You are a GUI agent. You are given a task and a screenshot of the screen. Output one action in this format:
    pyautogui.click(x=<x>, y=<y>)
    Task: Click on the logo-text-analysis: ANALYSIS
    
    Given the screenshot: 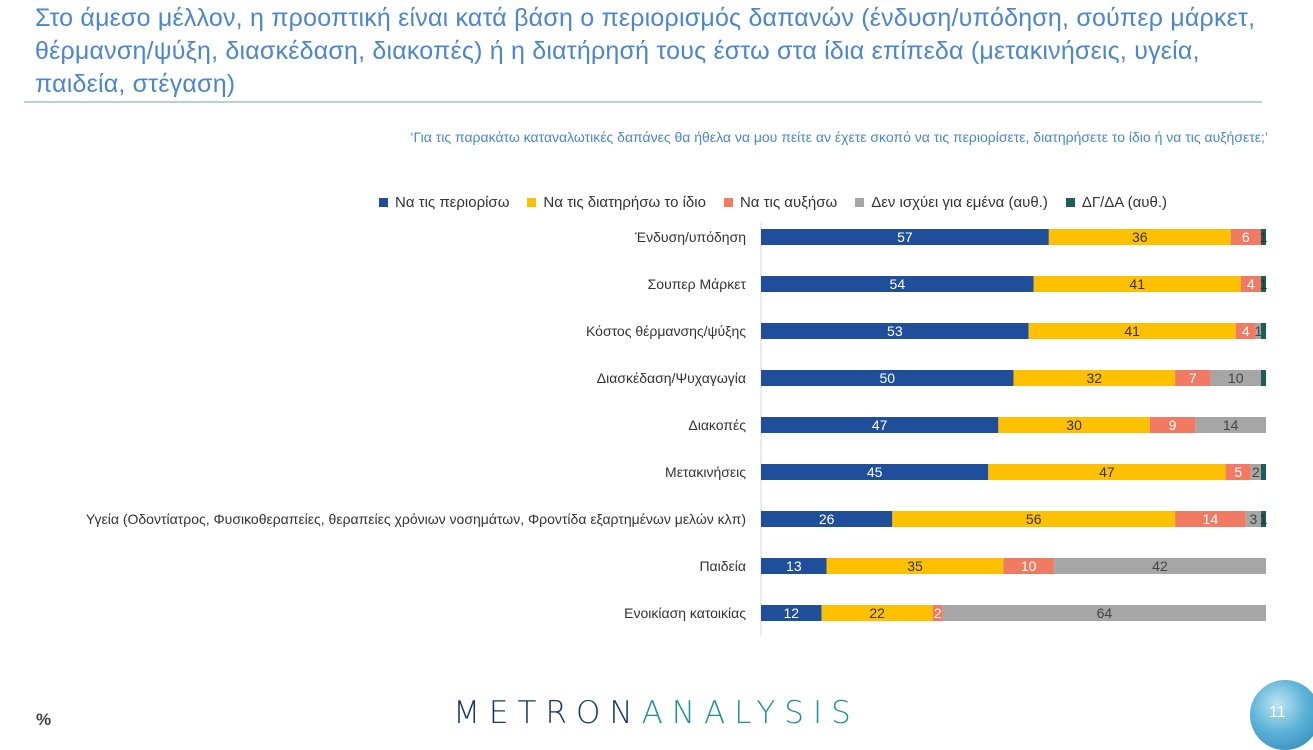 What is the action you would take?
    pyautogui.click(x=750, y=713)
    